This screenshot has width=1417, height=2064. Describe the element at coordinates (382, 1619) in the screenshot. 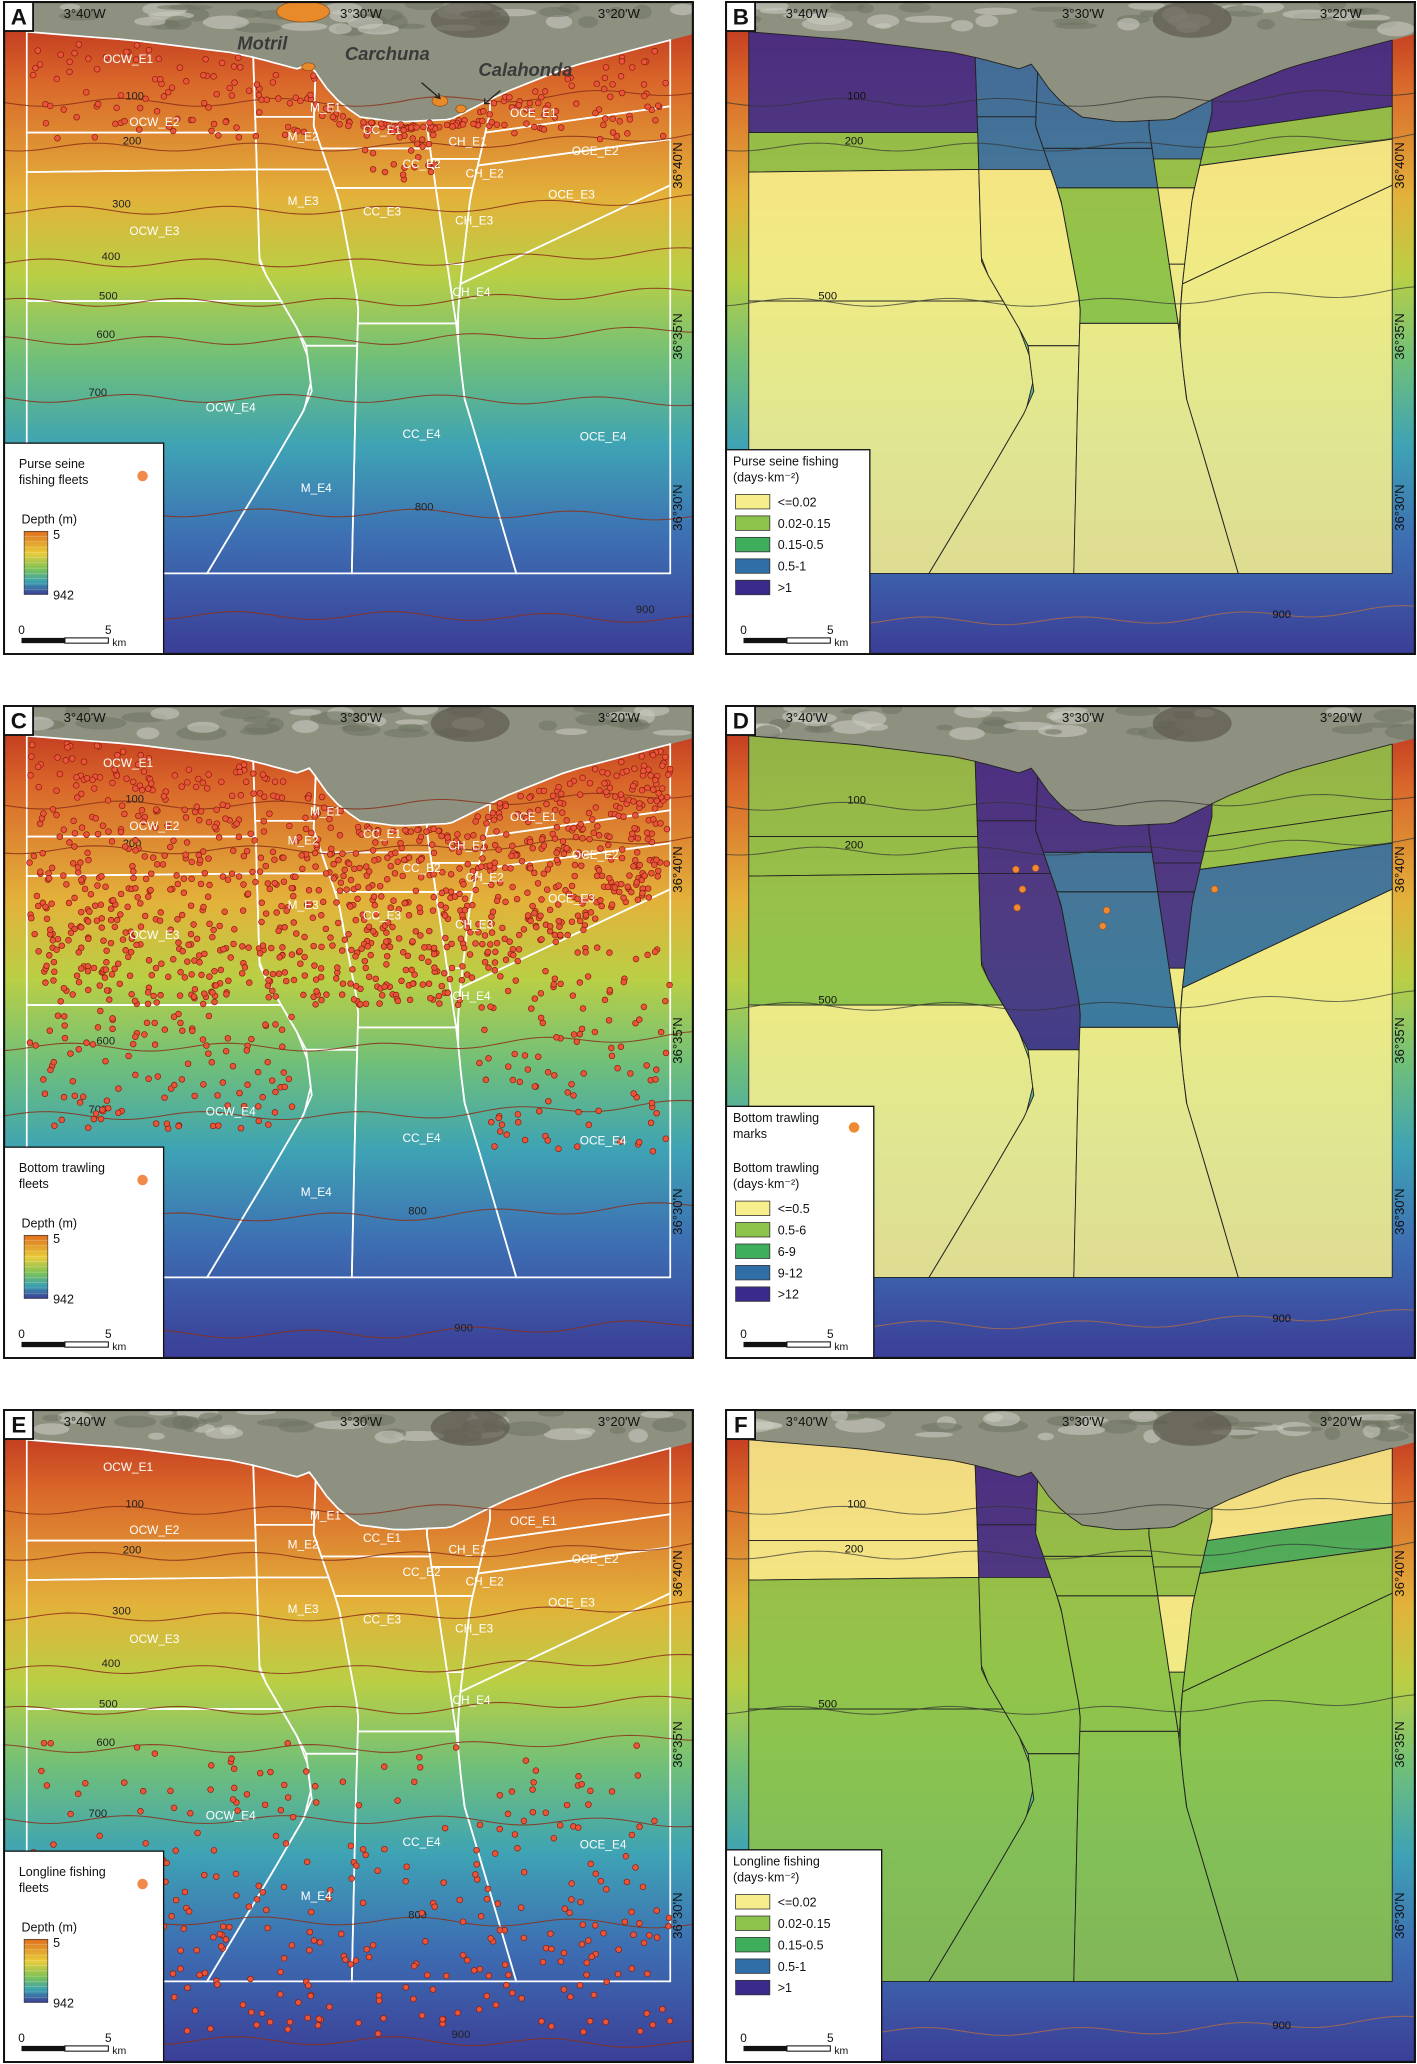

I see `zone-label: CC_E3` at that location.